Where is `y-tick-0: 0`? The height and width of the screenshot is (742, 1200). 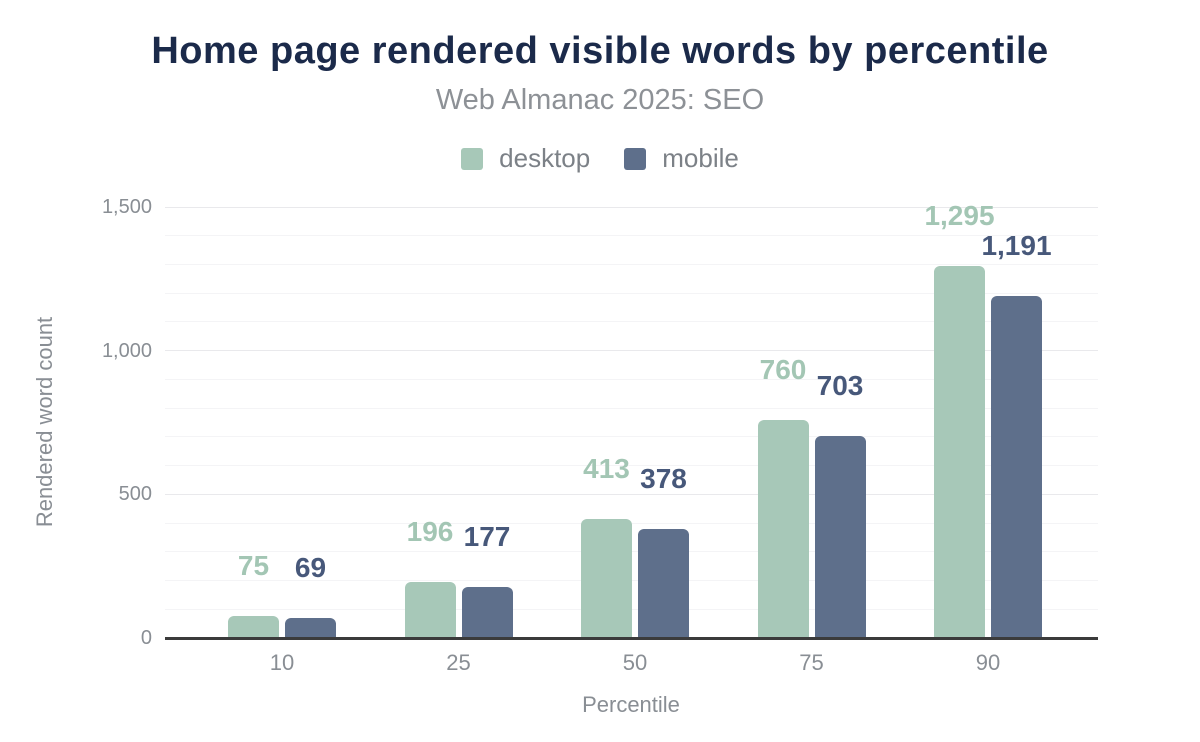
y-tick-0: 0 is located at coordinates (146, 638).